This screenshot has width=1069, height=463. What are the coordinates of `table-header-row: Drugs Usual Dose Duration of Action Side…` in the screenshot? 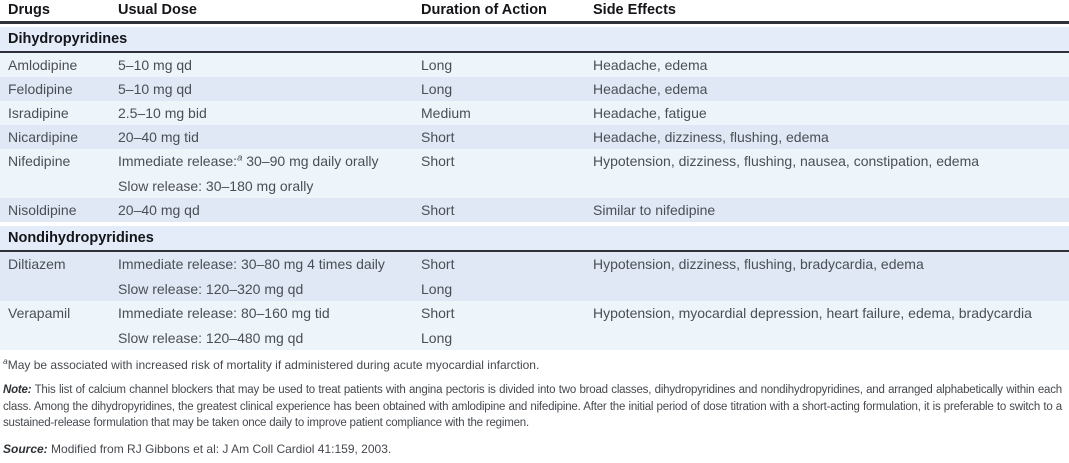 It's located at (534, 12).